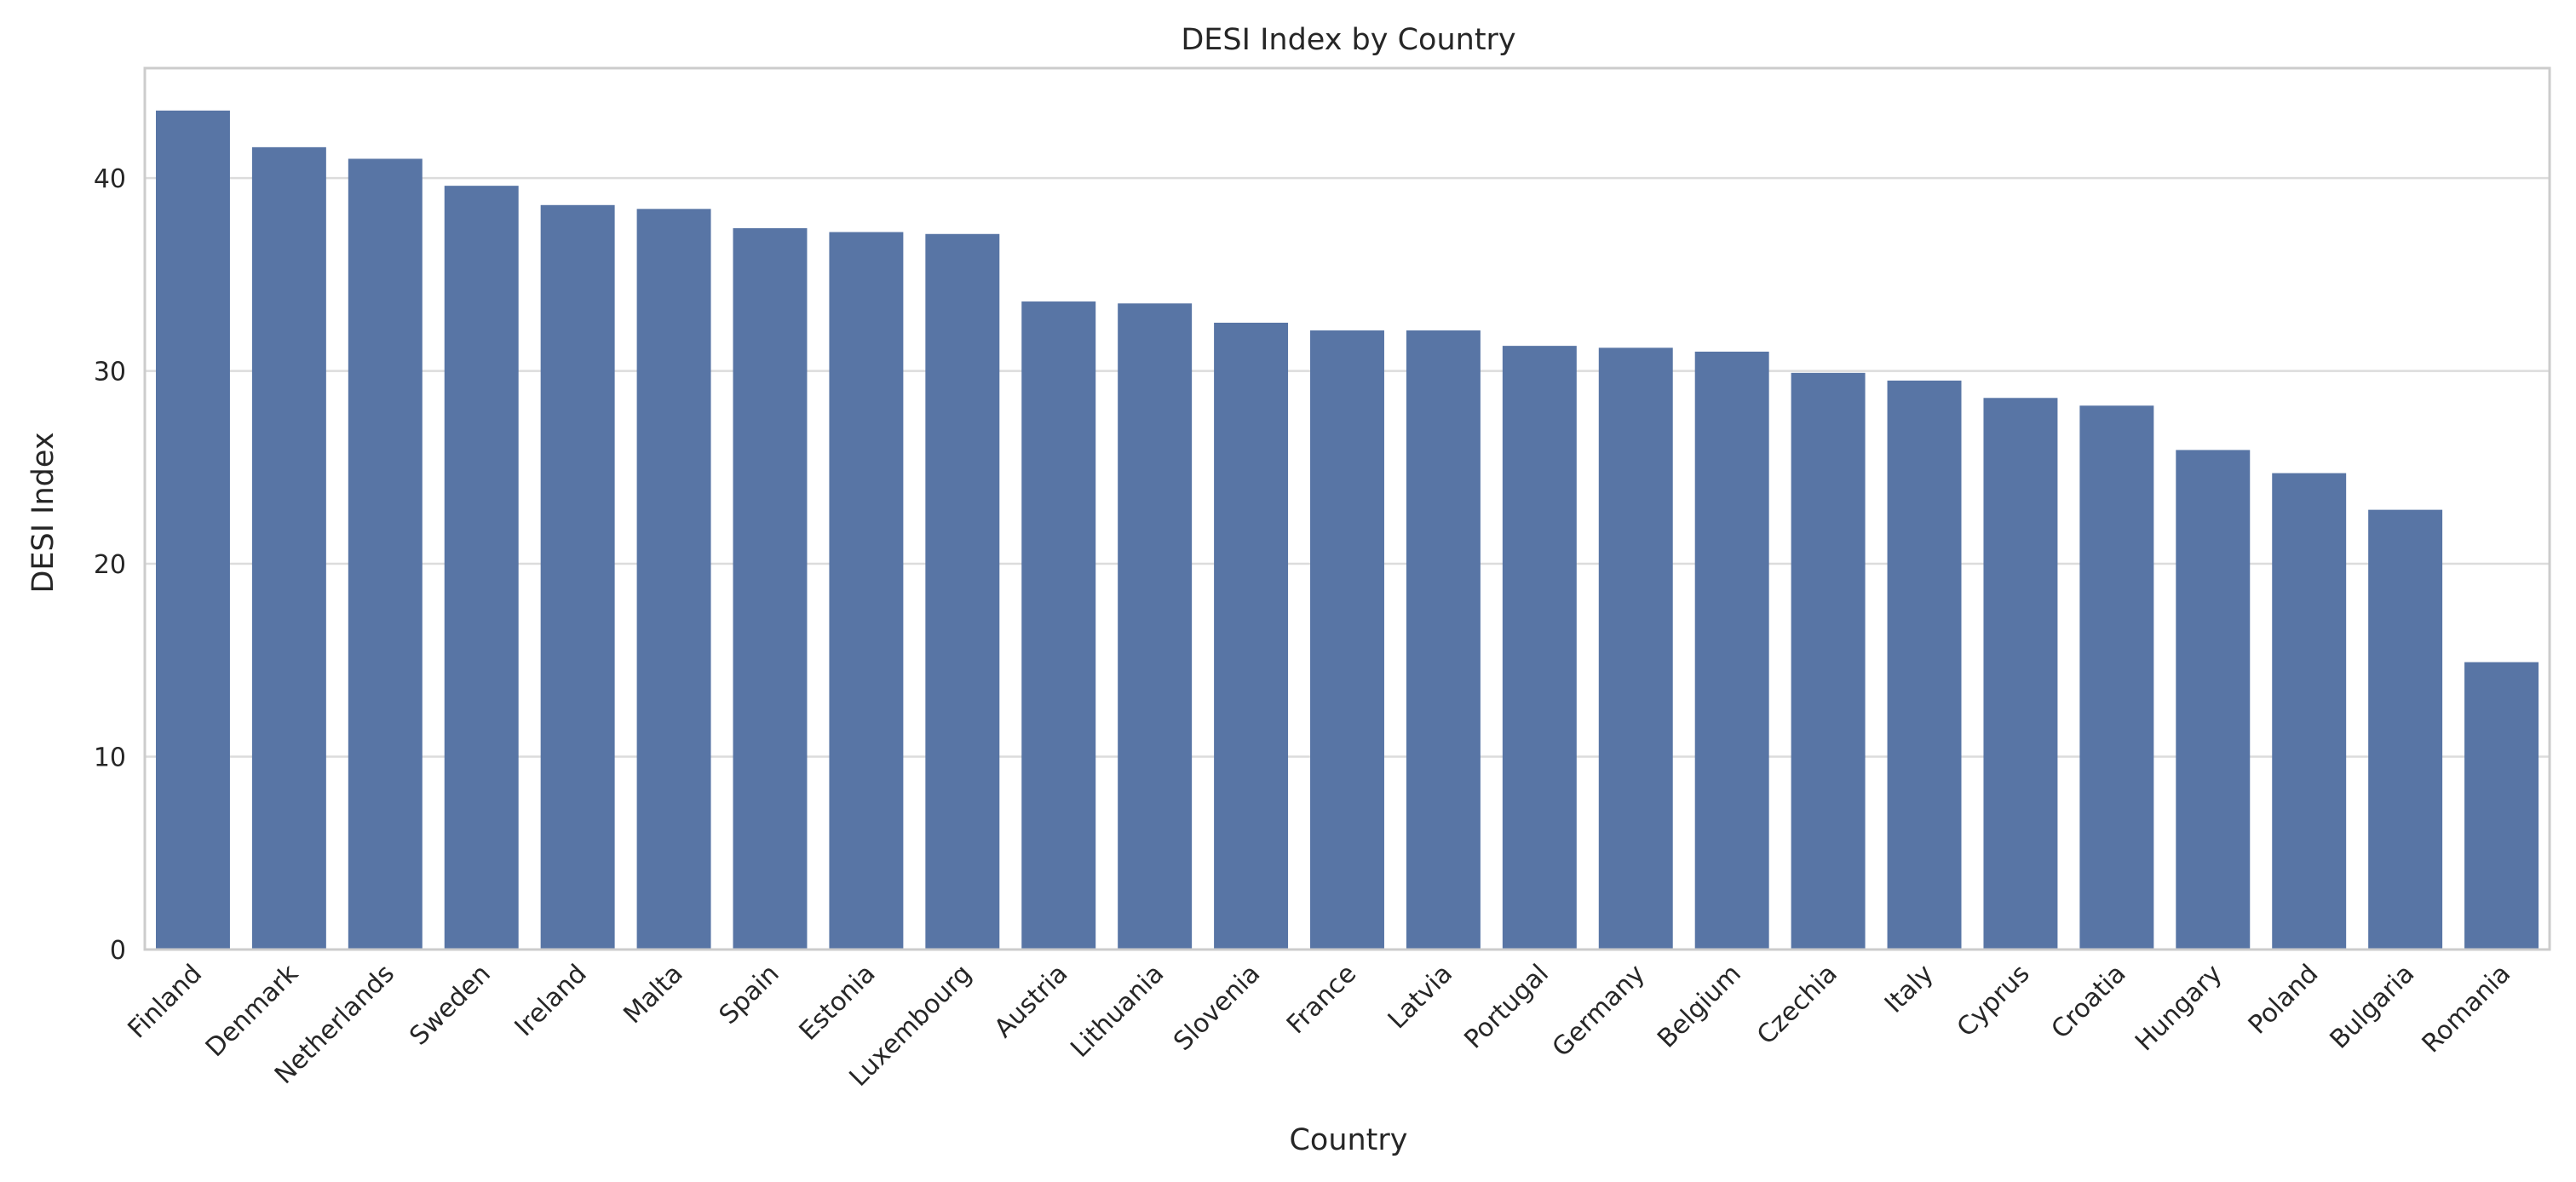 This screenshot has height=1182, width=2576. What do you see at coordinates (2502, 806) in the screenshot?
I see `bar-romania` at bounding box center [2502, 806].